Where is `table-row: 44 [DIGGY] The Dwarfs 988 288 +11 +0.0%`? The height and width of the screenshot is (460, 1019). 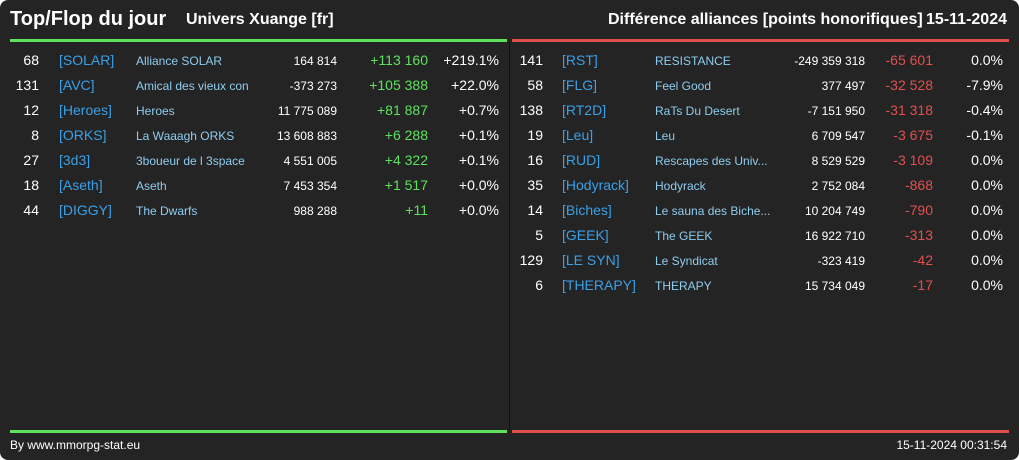 table-row: 44 [DIGGY] The Dwarfs 988 288 +11 +0.0% is located at coordinates (254, 210).